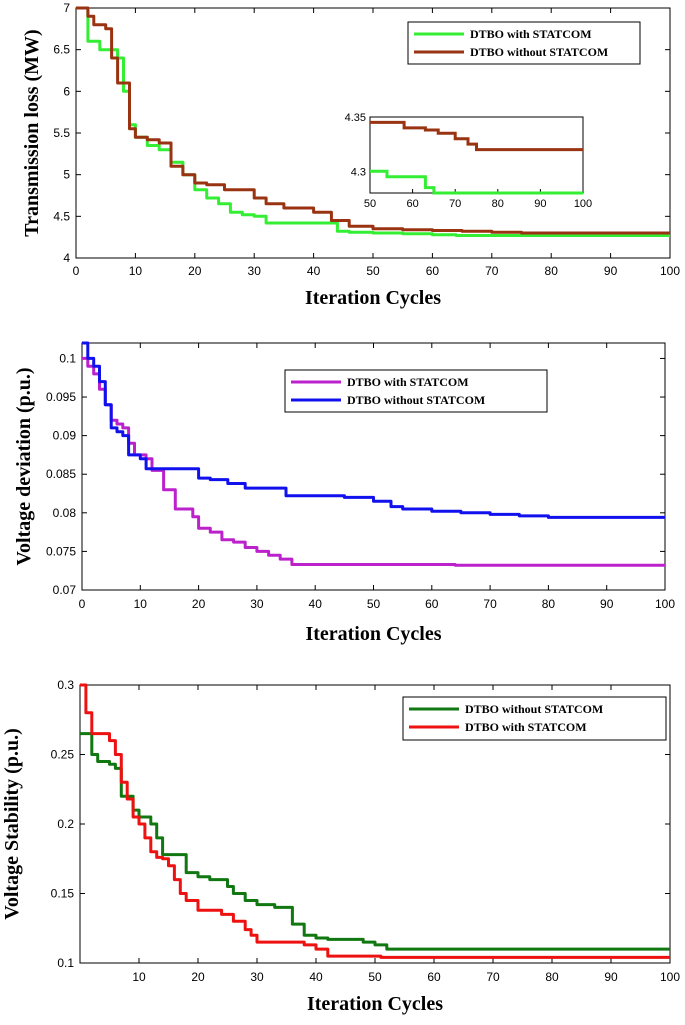  Describe the element at coordinates (65, 436) in the screenshot. I see `y-tick-label: 0.09` at that location.